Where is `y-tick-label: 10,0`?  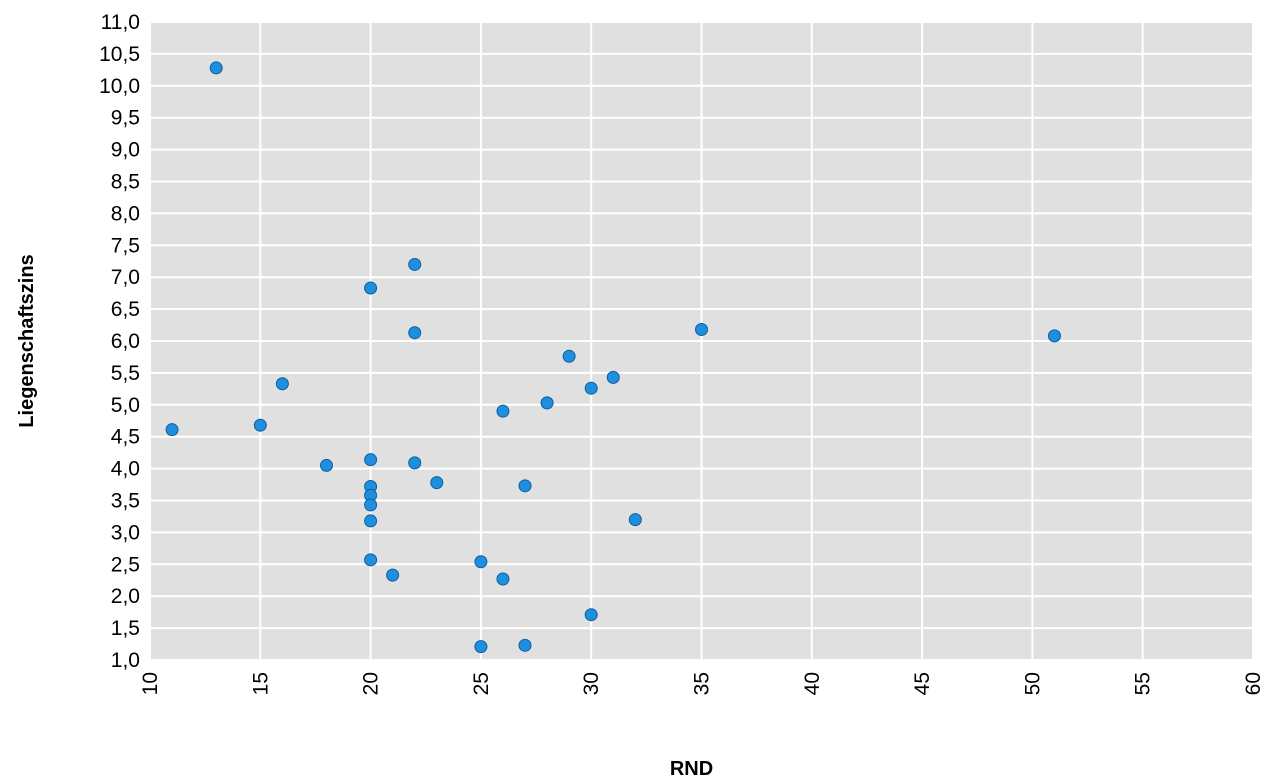 y-tick-label: 10,0 is located at coordinates (119, 86).